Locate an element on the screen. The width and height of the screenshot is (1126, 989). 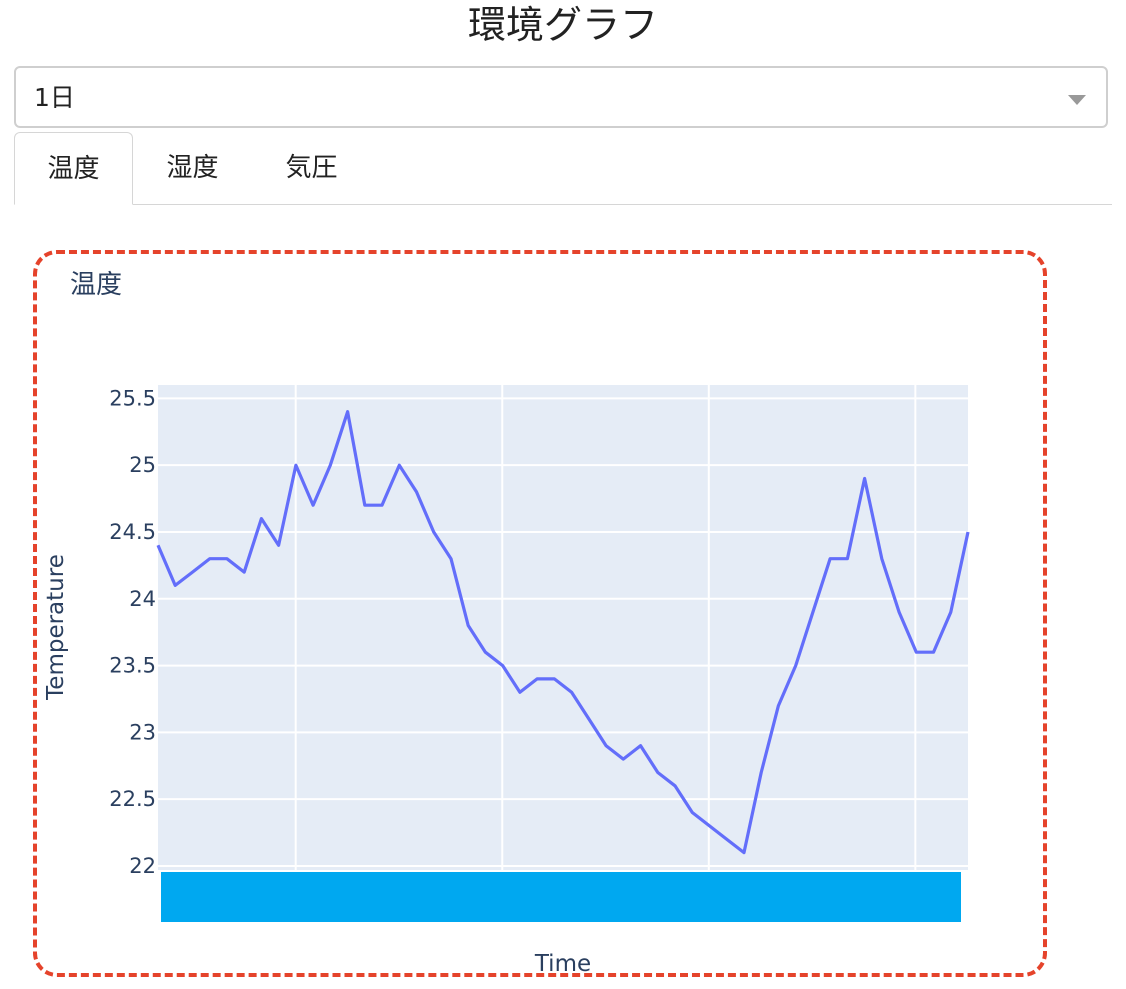
x-axis-title: Time is located at coordinates (562, 964).